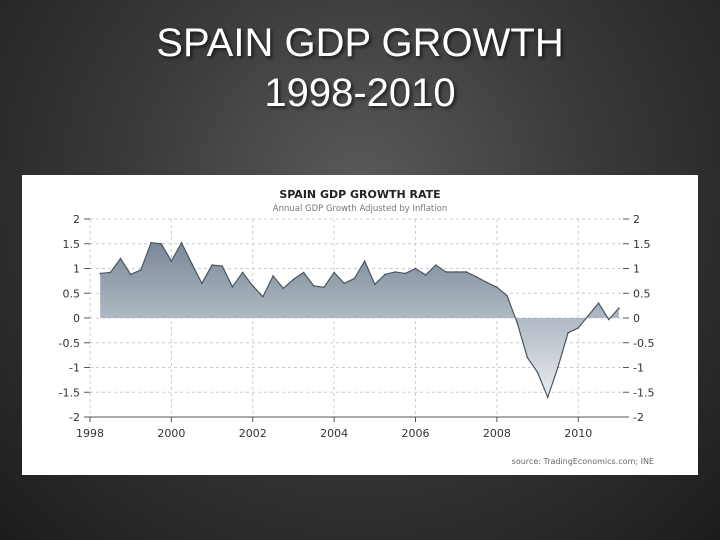 This screenshot has height=540, width=720. What do you see at coordinates (90, 433) in the screenshot?
I see `x-tick-label: 1998` at bounding box center [90, 433].